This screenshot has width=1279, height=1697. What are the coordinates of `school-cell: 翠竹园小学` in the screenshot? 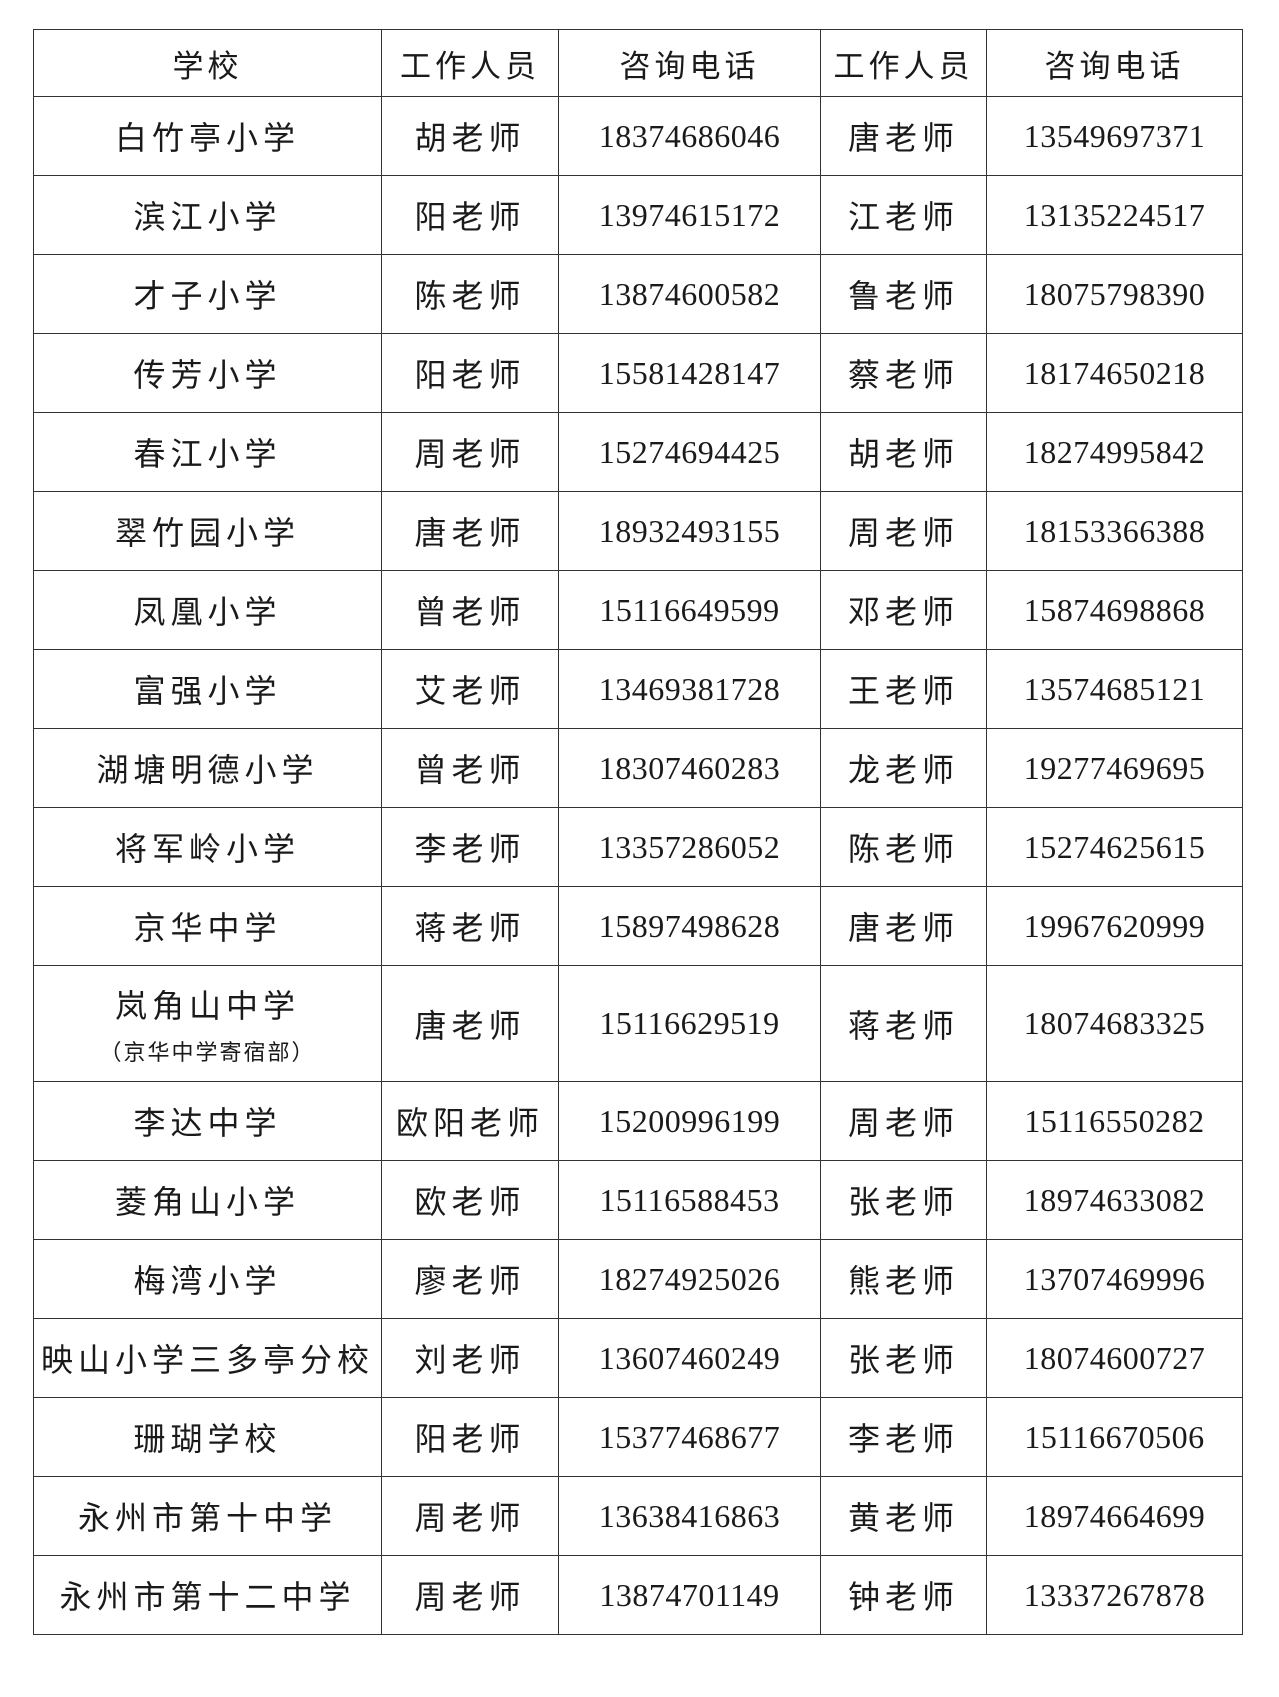 It's located at (207, 531).